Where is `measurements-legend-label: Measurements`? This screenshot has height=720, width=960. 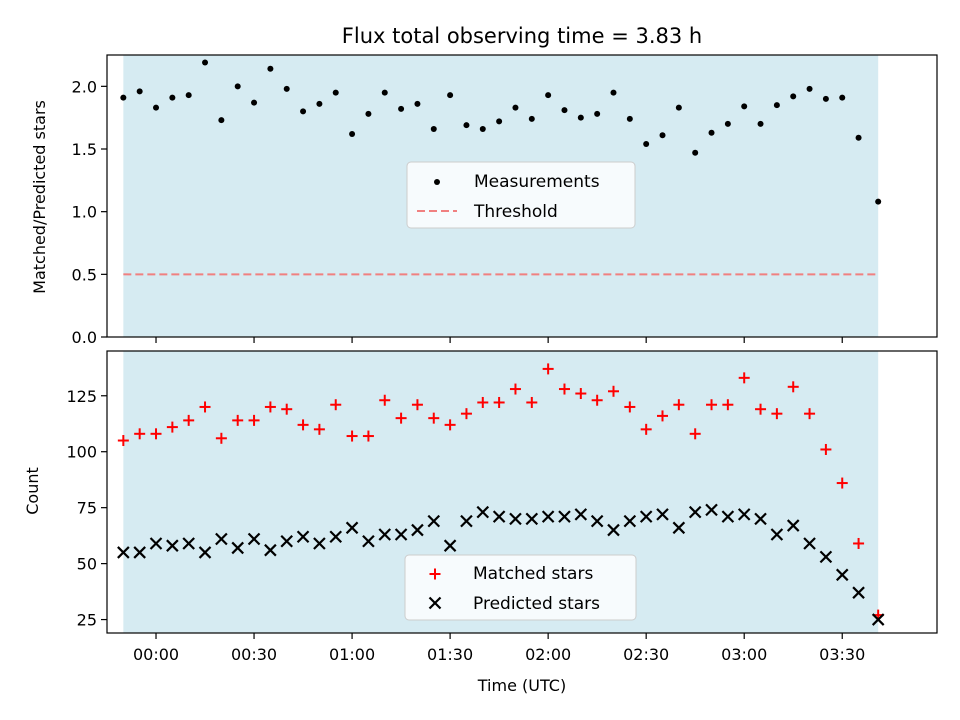
measurements-legend-label: Measurements is located at coordinates (537, 182).